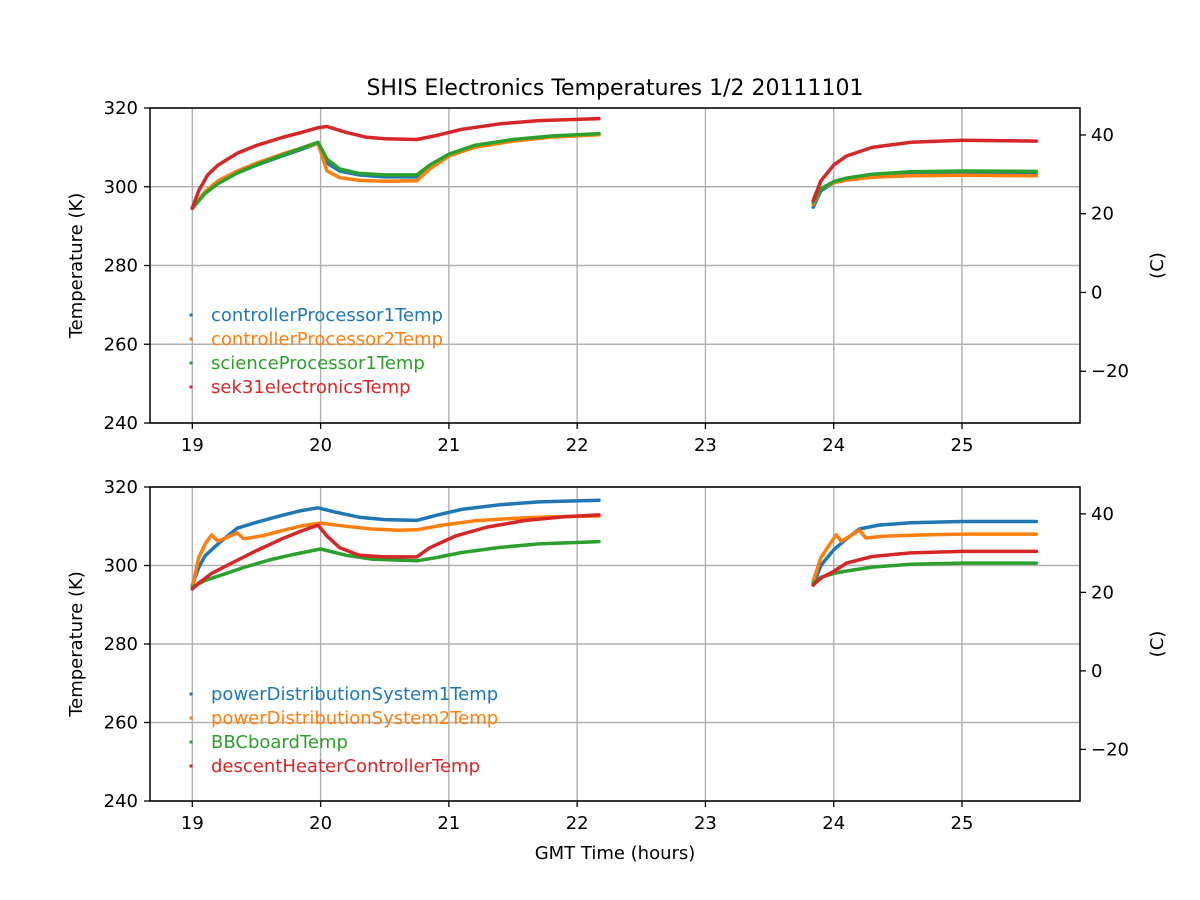  Describe the element at coordinates (327, 315) in the screenshot. I see `legend-label: controllerProcessor1Temp` at that location.